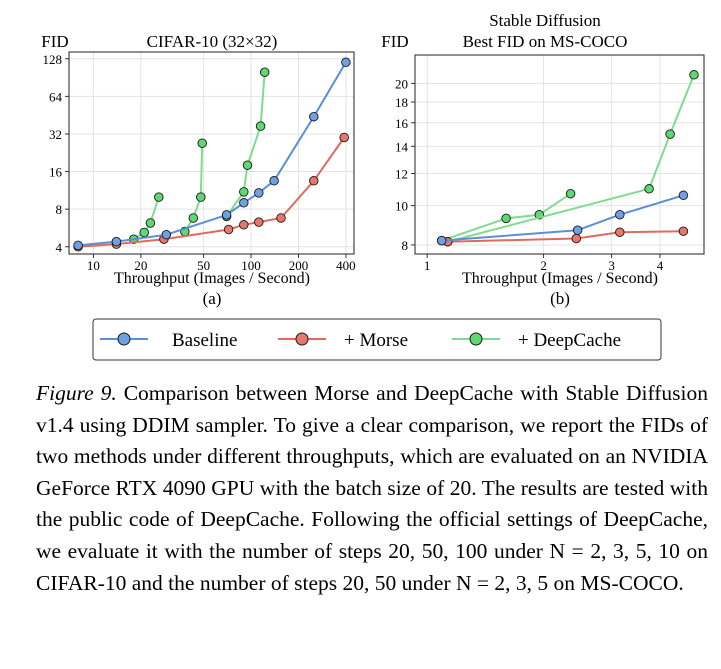 Image resolution: width=721 pixels, height=669 pixels. I want to click on panel-a-y-label: FID, so click(54, 41).